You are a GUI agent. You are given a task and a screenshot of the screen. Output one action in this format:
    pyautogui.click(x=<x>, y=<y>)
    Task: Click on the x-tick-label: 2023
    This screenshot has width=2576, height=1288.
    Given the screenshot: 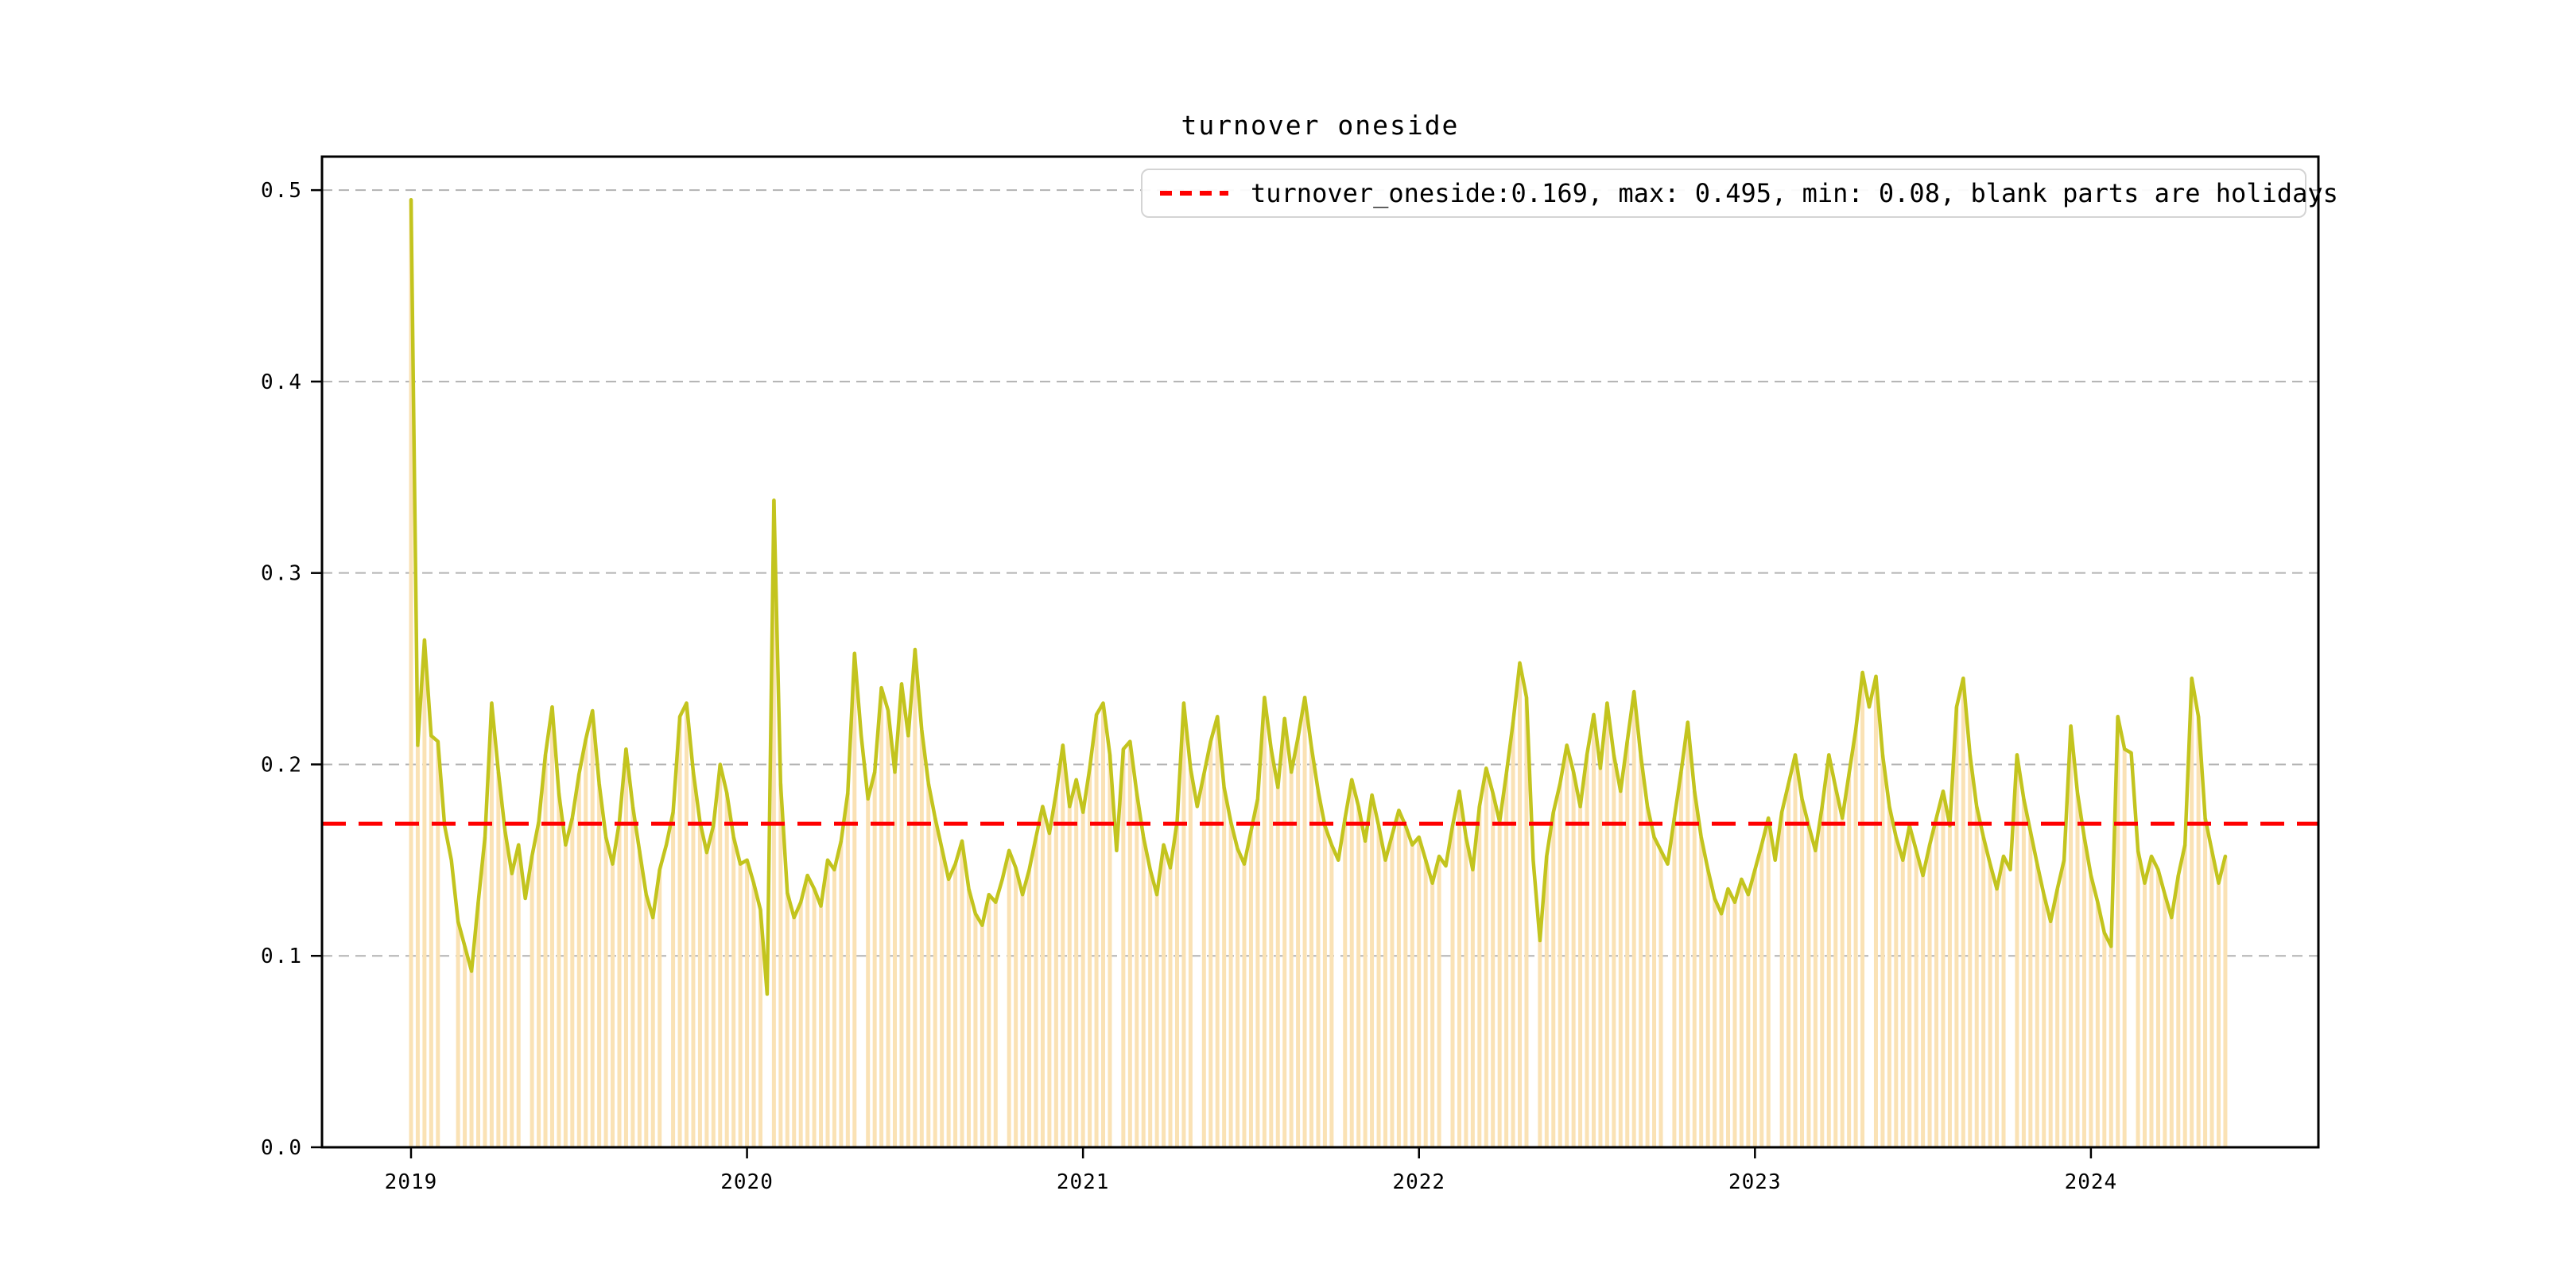 What is the action you would take?
    pyautogui.click(x=1755, y=1182)
    